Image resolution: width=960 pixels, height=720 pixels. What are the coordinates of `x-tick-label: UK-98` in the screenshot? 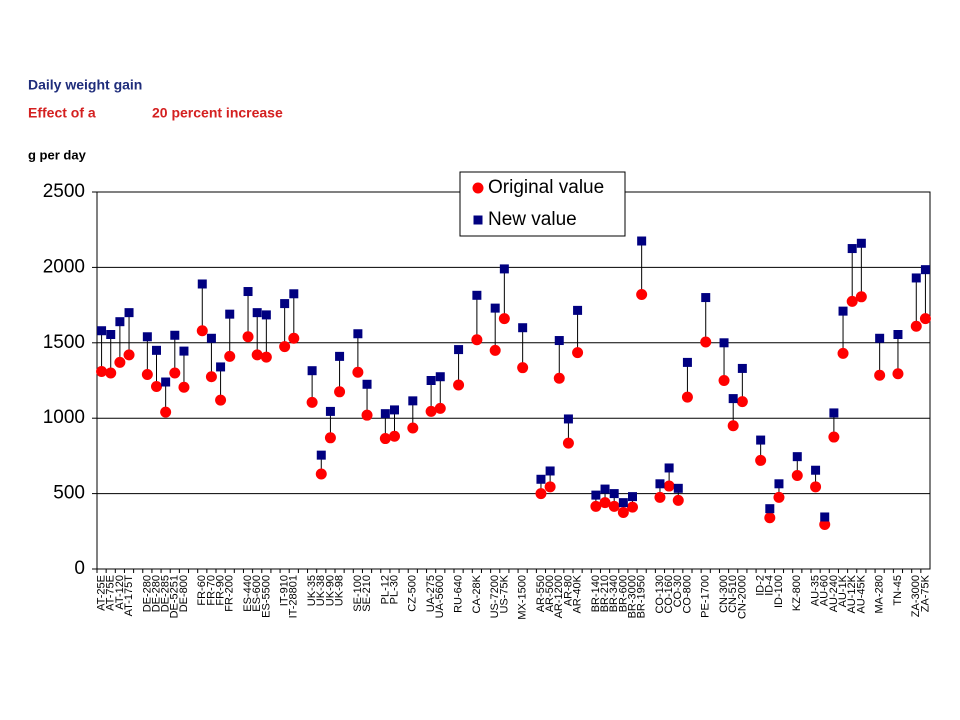 It's located at (339, 590).